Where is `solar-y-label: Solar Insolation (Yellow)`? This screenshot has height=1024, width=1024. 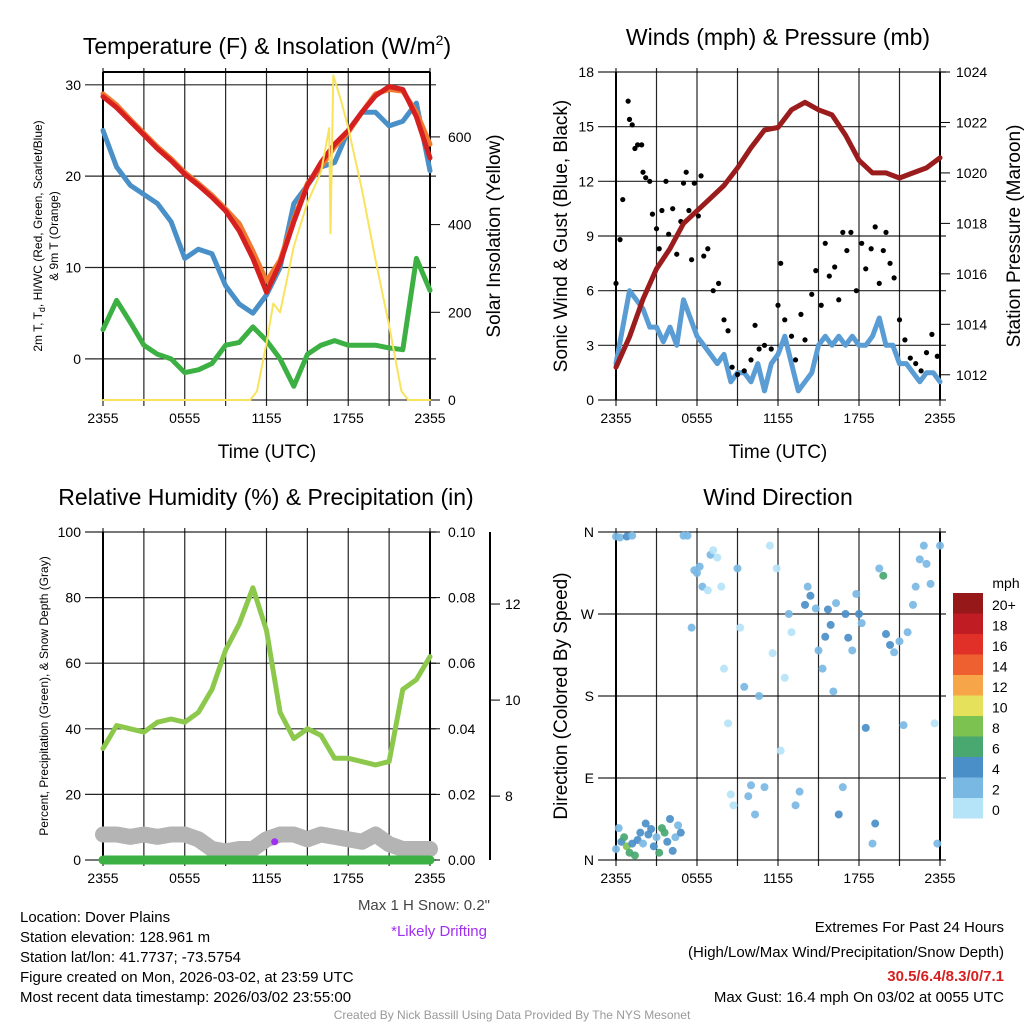 solar-y-label: Solar Insolation (Yellow) is located at coordinates (494, 235).